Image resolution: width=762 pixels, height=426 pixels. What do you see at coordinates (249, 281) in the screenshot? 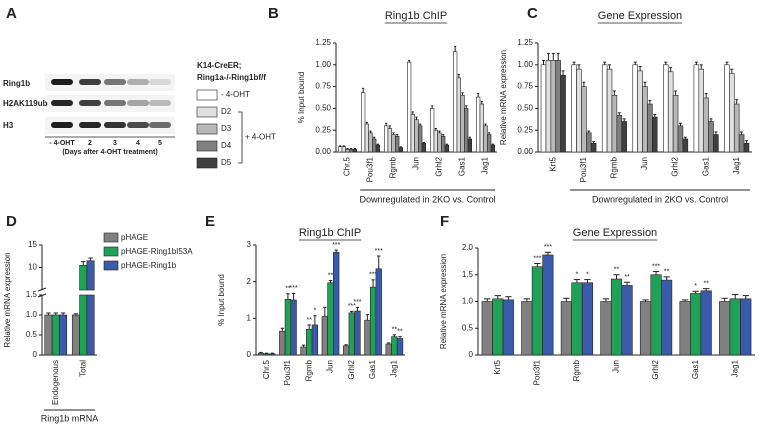
I see `y-tick-label: 2` at bounding box center [249, 281].